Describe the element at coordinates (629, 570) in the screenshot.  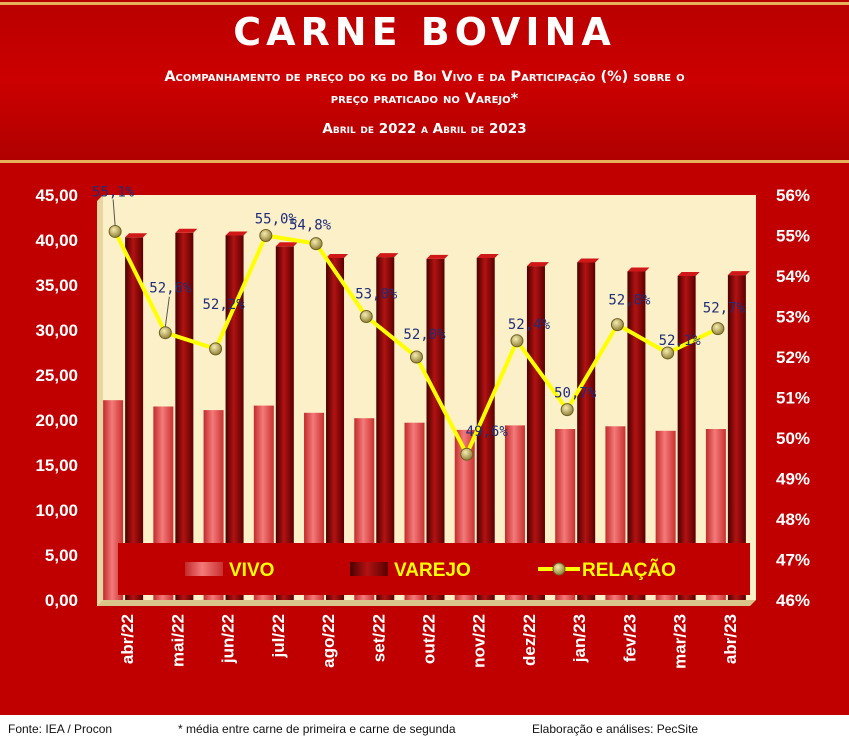
I see `legend-label: RELAÇÃO` at that location.